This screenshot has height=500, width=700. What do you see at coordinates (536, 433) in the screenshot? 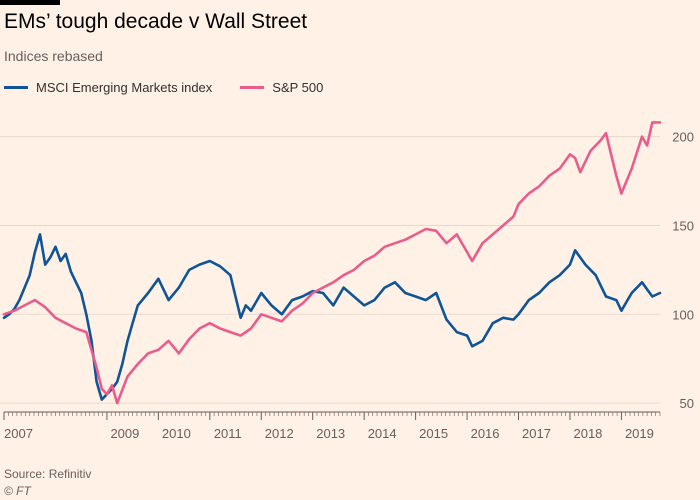
I see `x-tick-label-2017: 2017` at bounding box center [536, 433].